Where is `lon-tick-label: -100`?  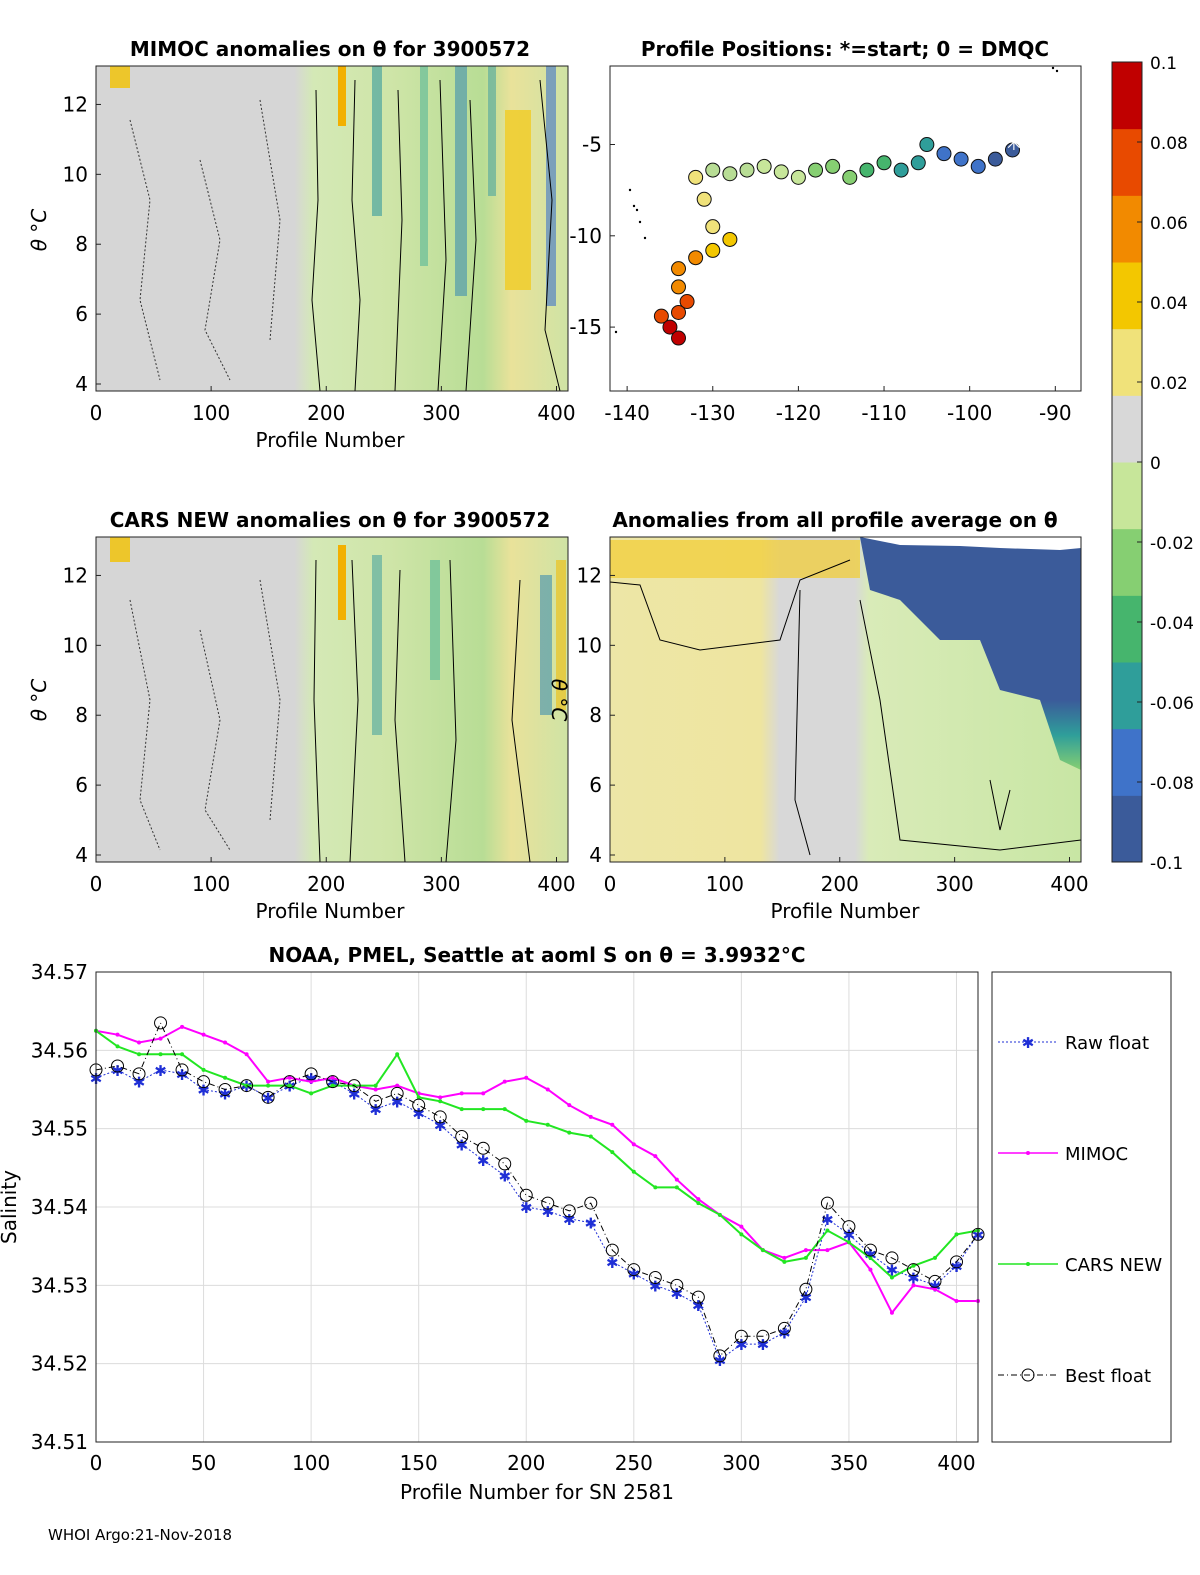
lon-tick-label: -100 is located at coordinates (969, 413).